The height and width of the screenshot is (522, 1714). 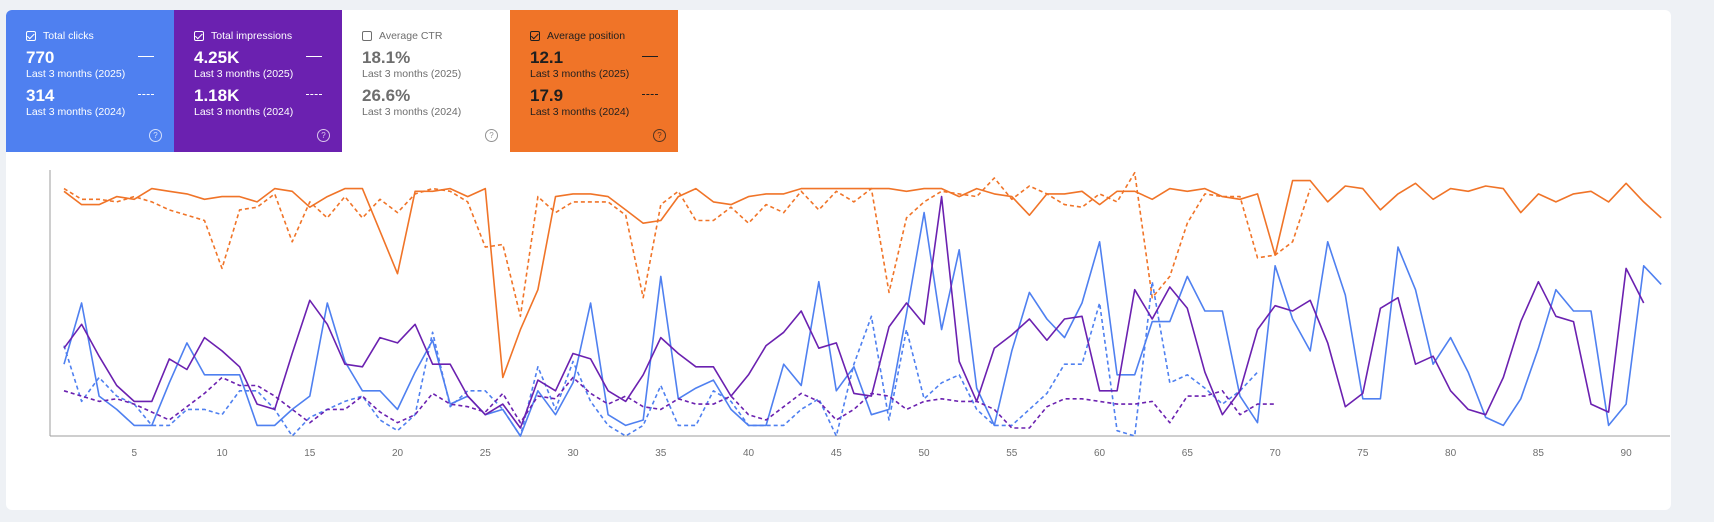 I want to click on card-label: Average position, so click(x=586, y=36).